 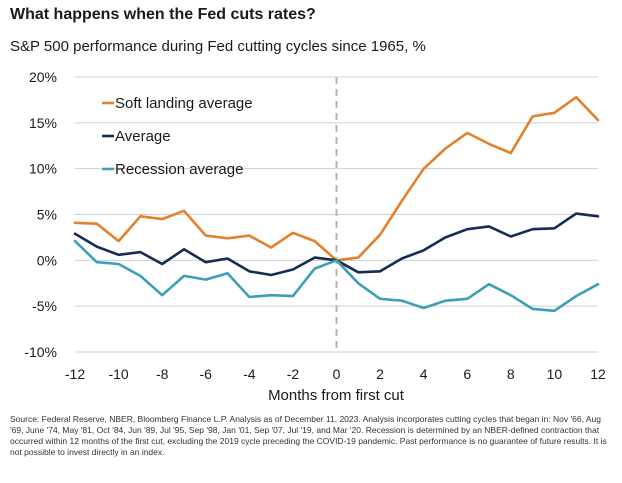 I want to click on legend-label-0: Soft landing average, so click(x=184, y=103).